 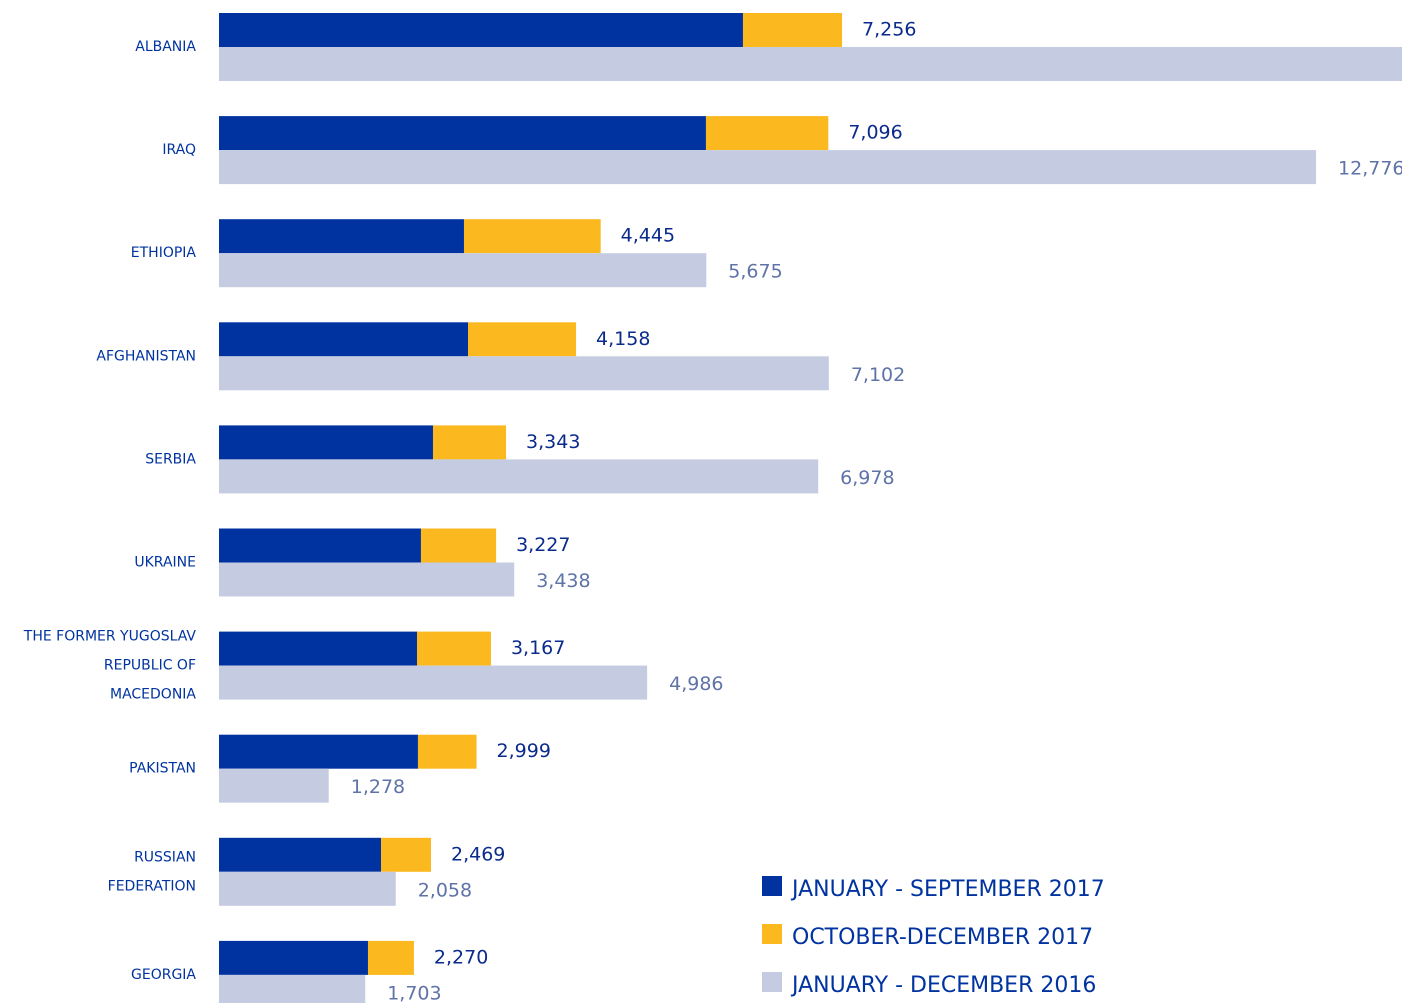 I want to click on category-label: PAKISTAN, so click(x=162, y=769).